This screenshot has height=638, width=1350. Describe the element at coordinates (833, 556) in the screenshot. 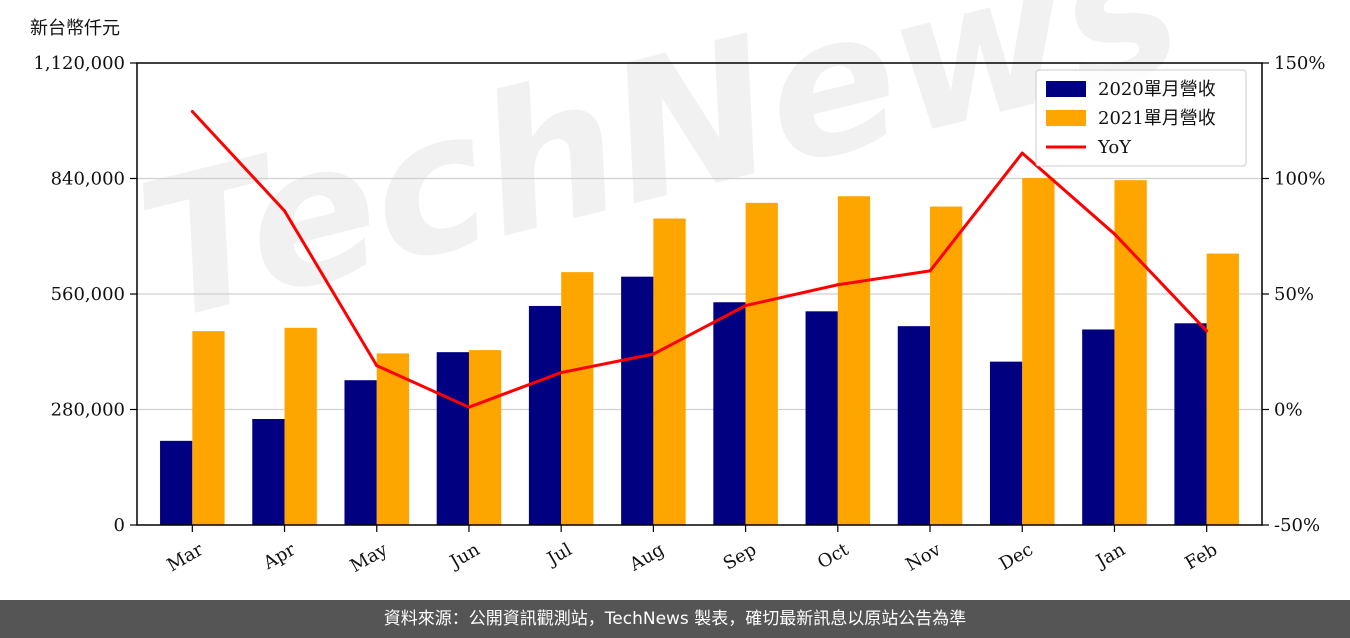

I see `x-axis-tick-label: Oct` at that location.